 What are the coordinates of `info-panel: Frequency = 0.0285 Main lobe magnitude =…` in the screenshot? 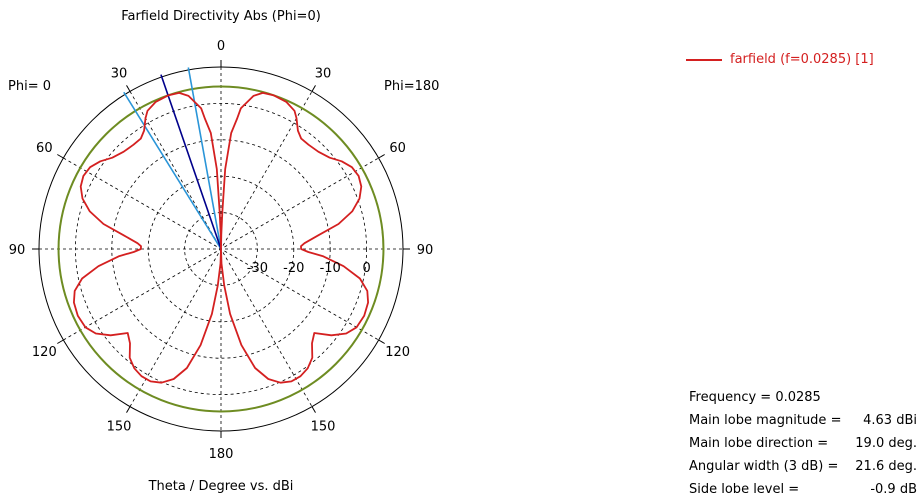 It's located at (803, 443).